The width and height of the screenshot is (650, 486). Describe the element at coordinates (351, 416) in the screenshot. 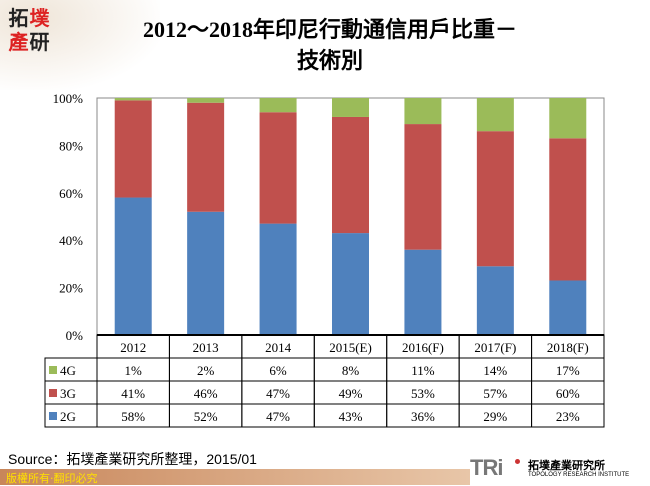

I see `value-label: 43%` at that location.